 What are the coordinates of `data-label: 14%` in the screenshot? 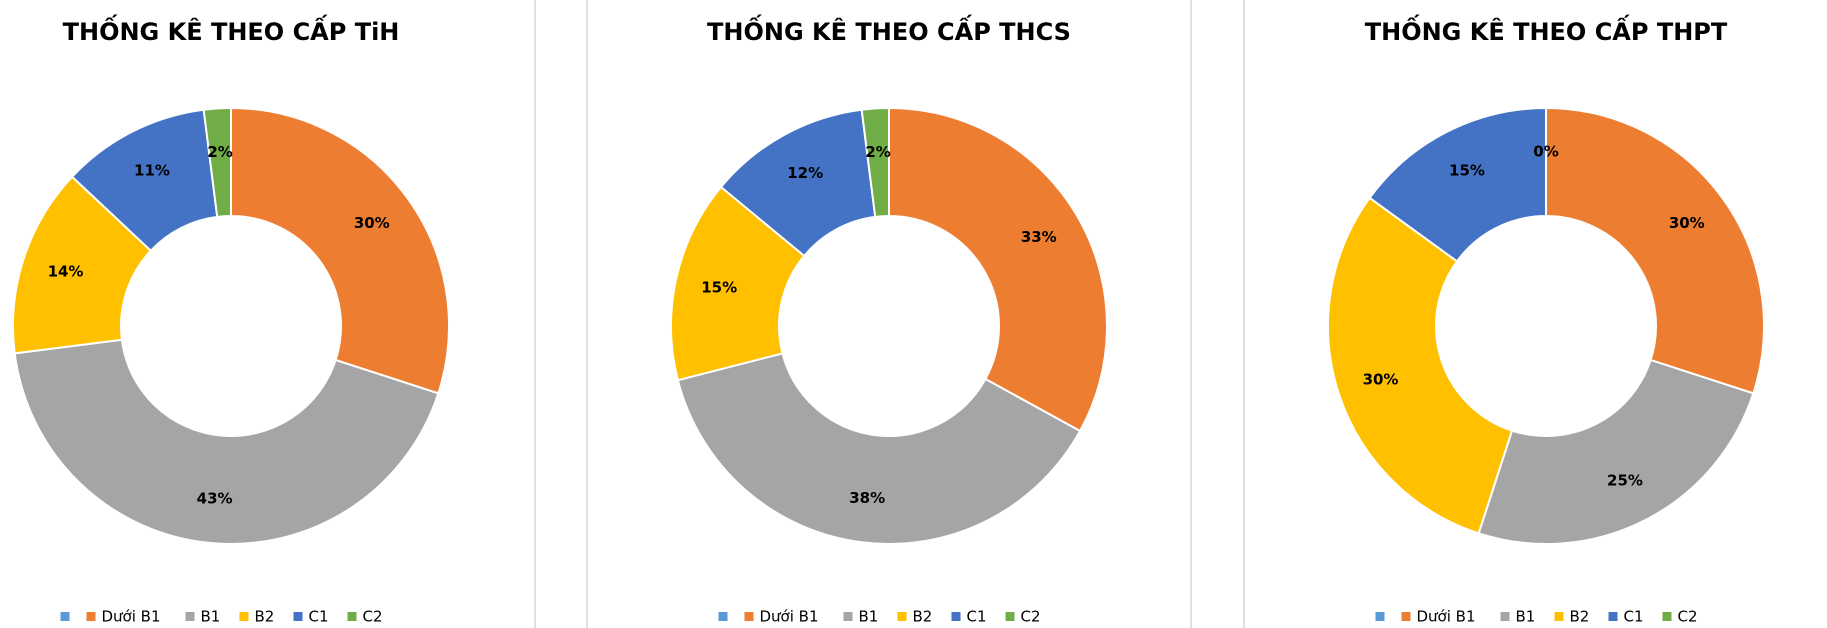 It's located at (66, 272).